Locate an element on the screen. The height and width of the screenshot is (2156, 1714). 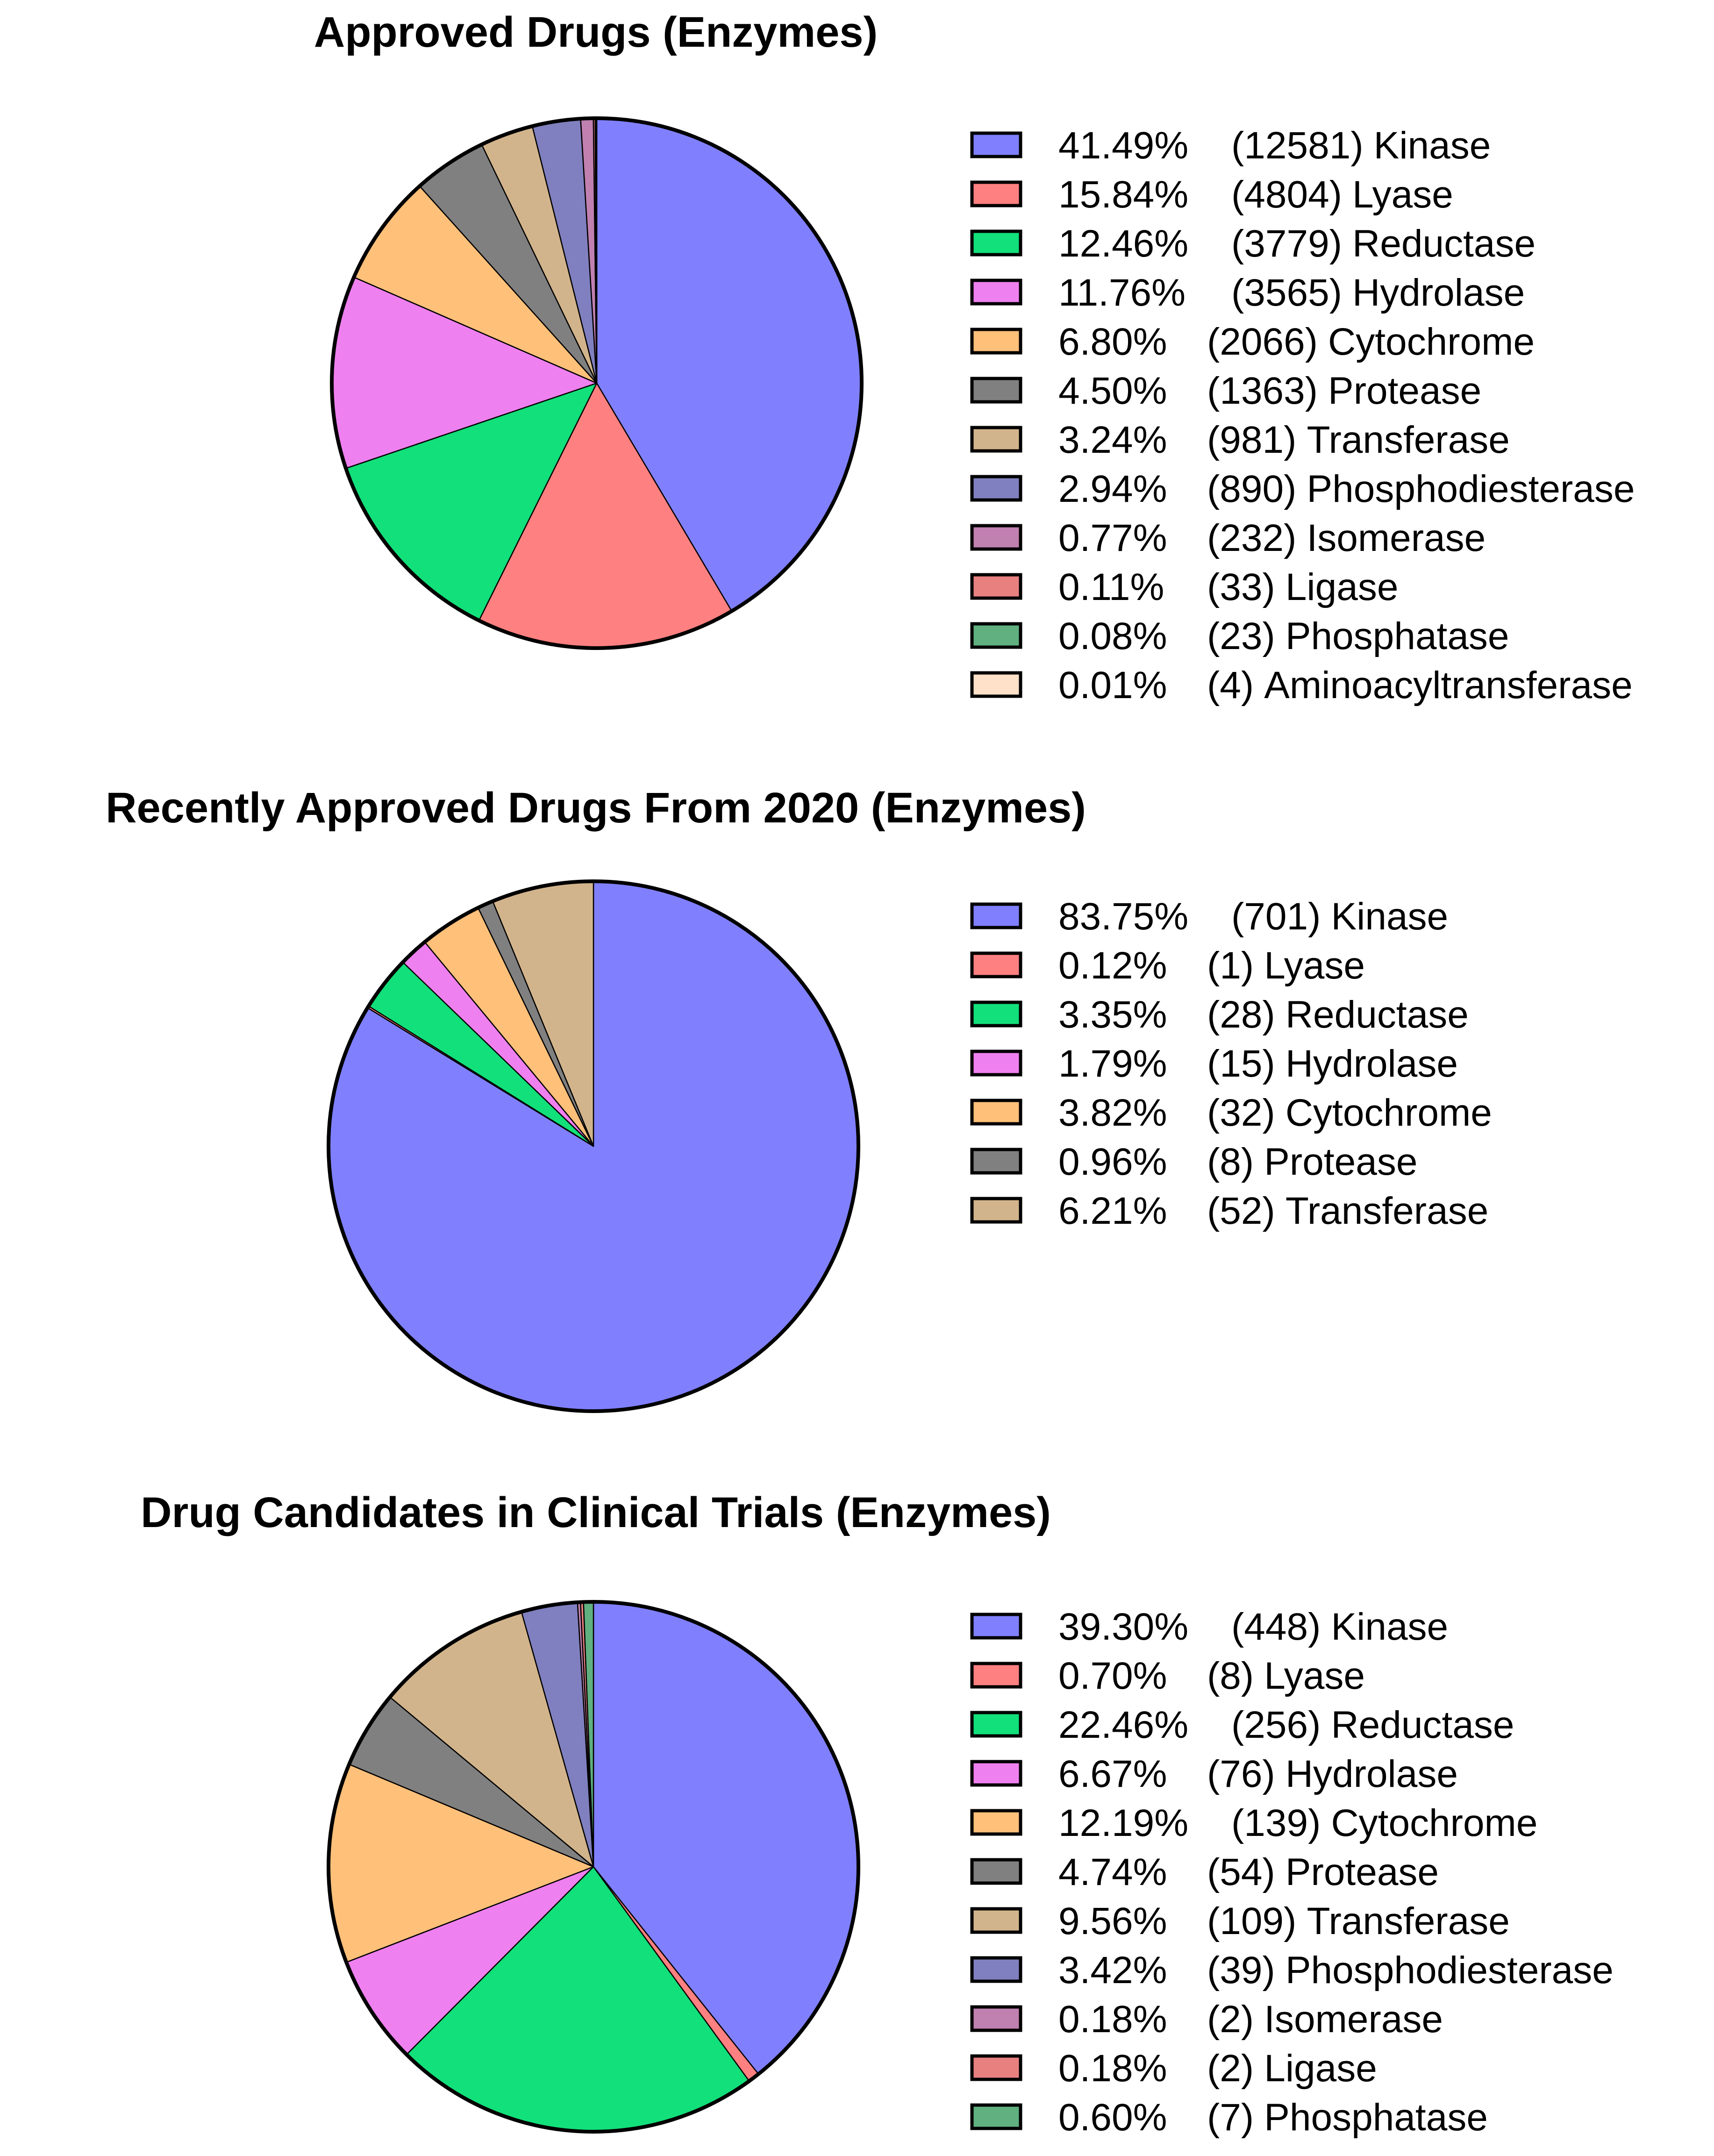
legend-count: (23) is located at coordinates (1241, 636).